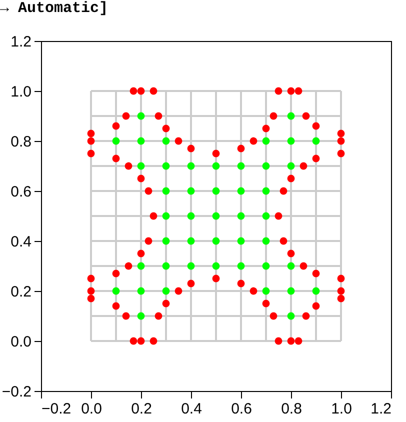 The height and width of the screenshot is (422, 406). Describe the element at coordinates (54, 8) in the screenshot. I see `text: → Automatic]` at that location.